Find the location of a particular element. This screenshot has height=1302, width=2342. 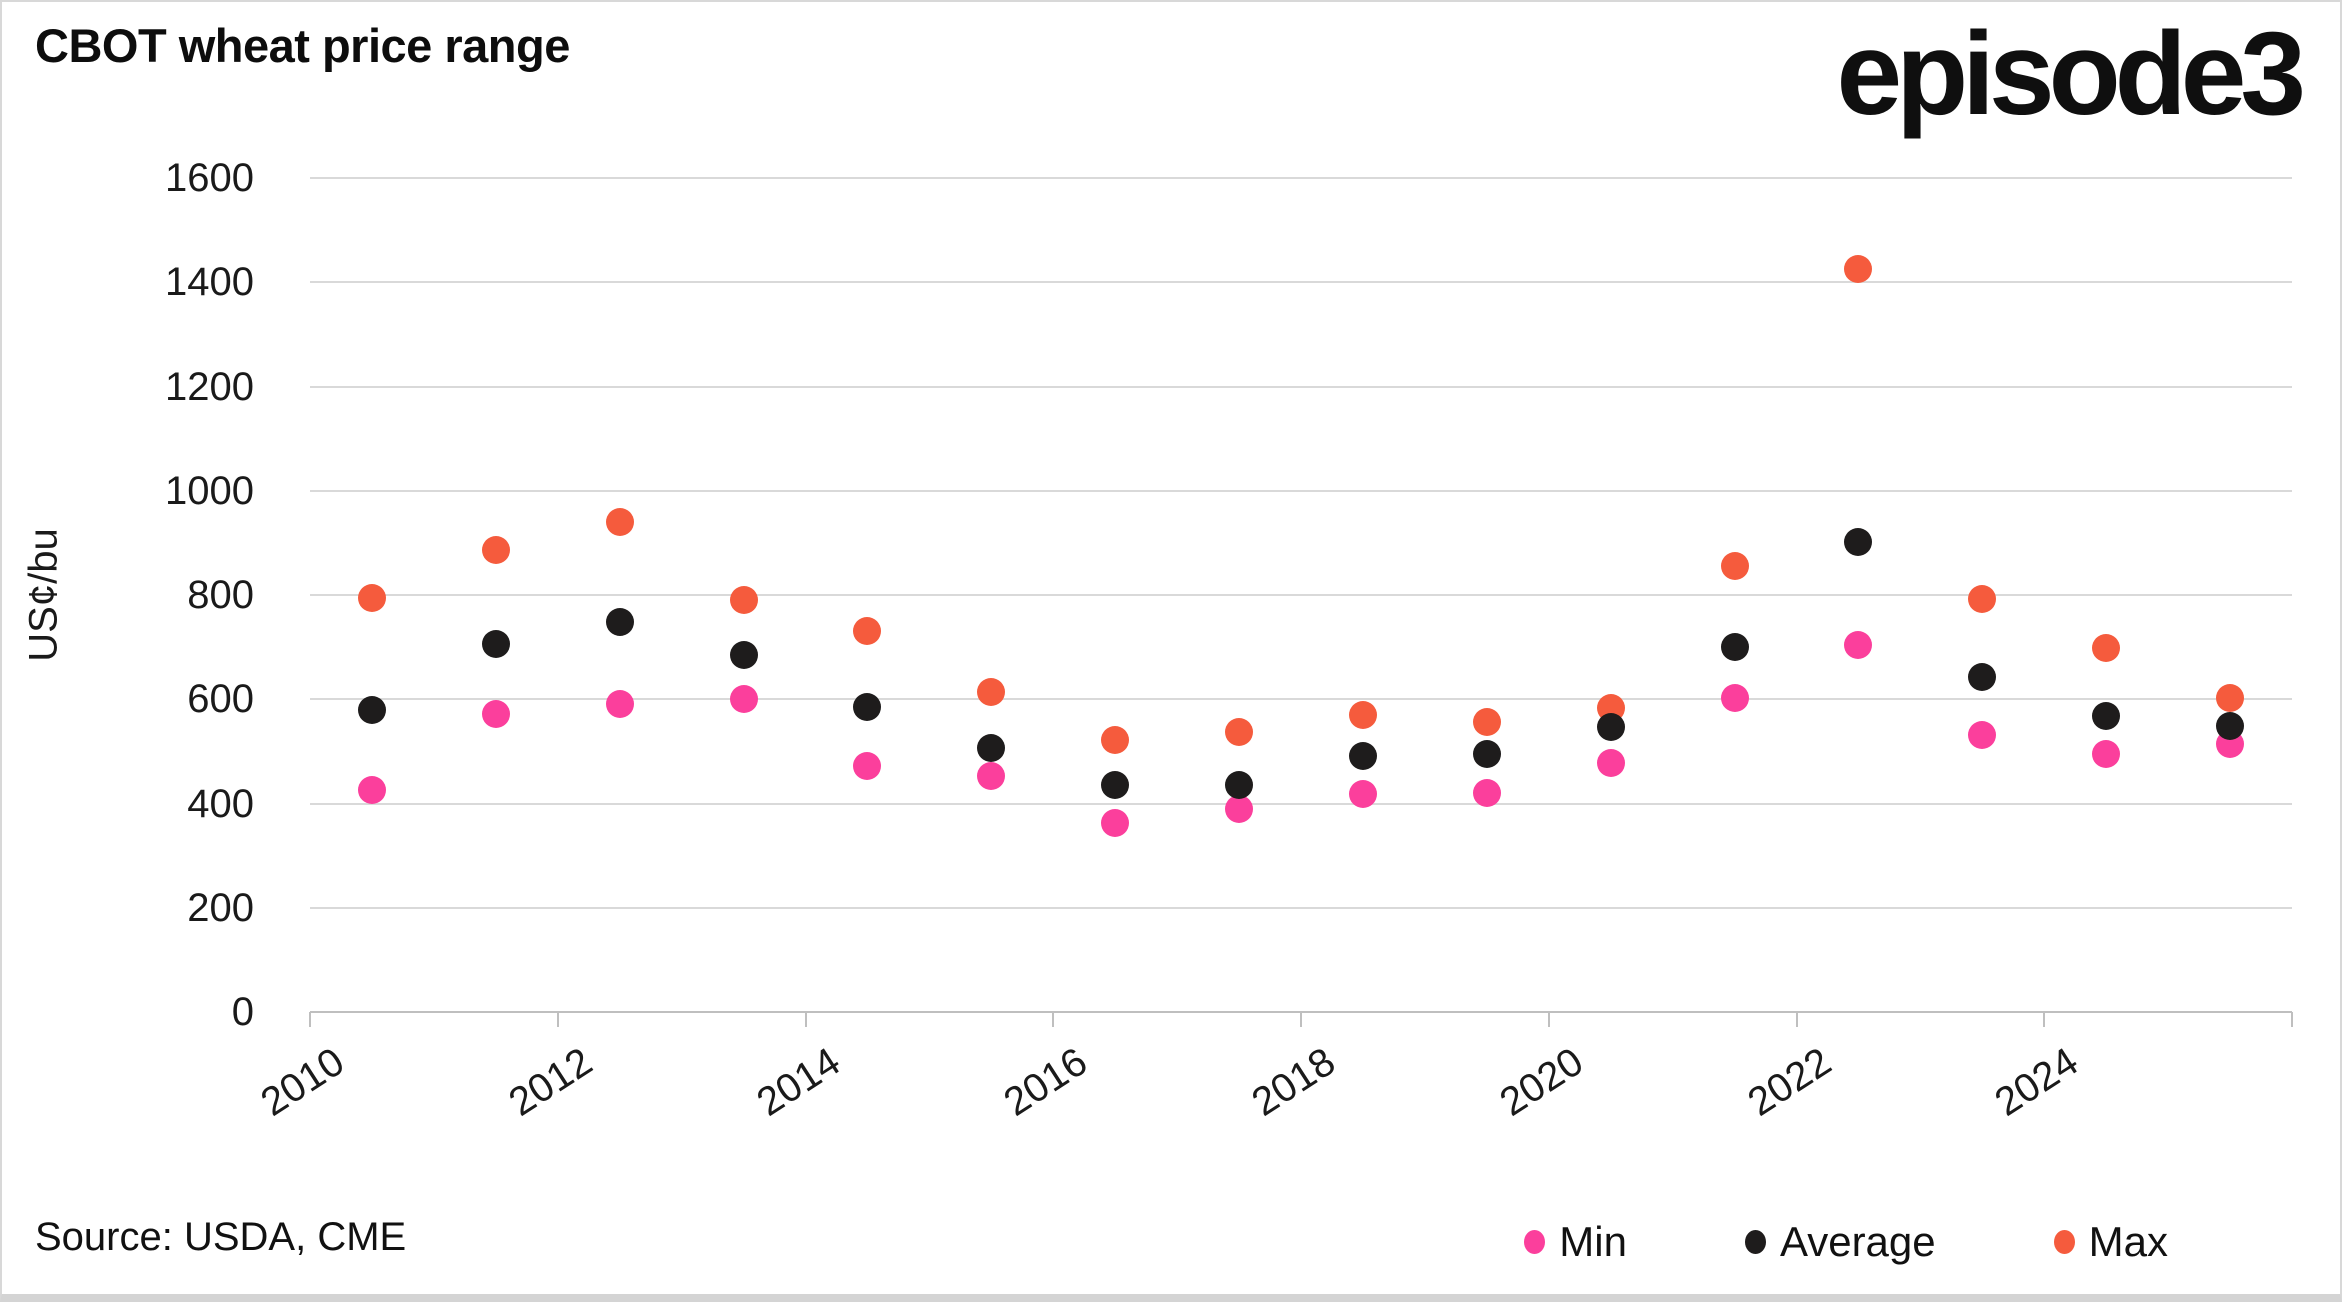

dot-max-2025 is located at coordinates (2230, 697).